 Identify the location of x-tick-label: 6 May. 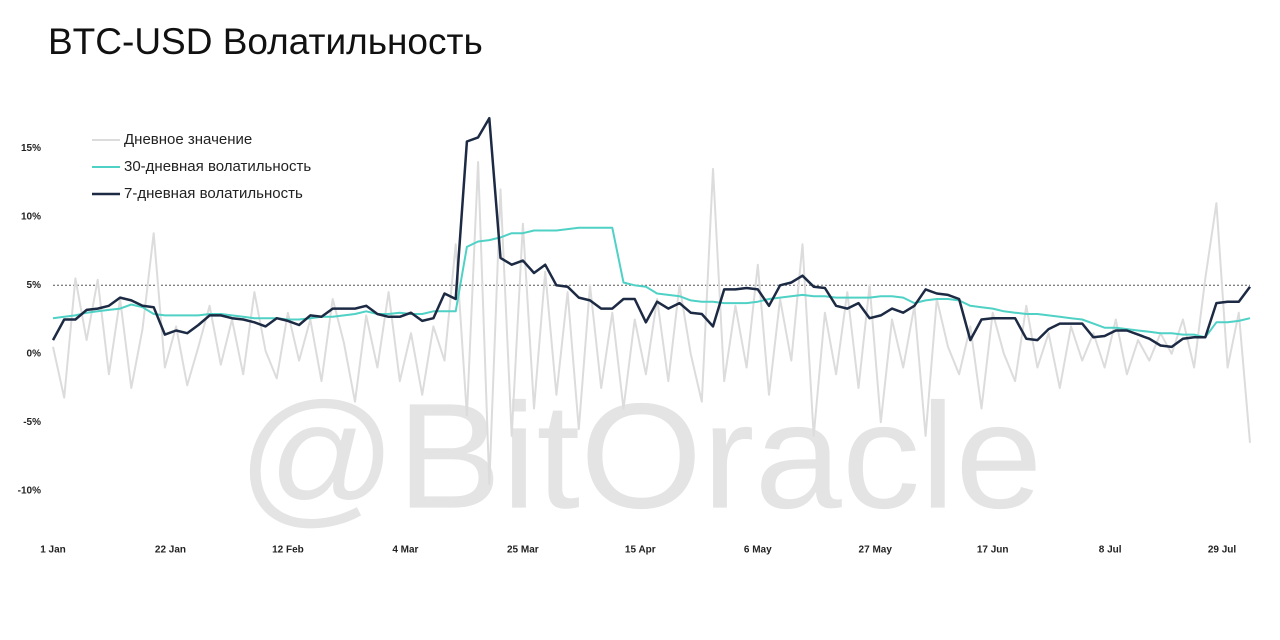
(758, 550).